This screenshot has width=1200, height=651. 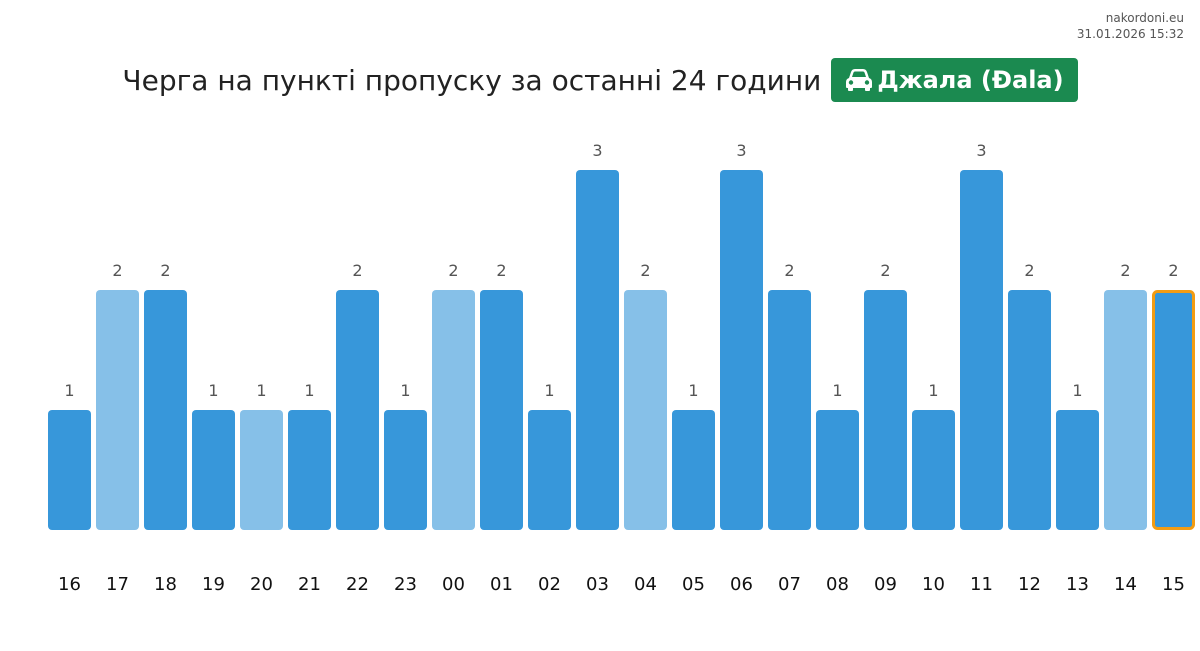 I want to click on value-label-19: 1, so click(x=213, y=390).